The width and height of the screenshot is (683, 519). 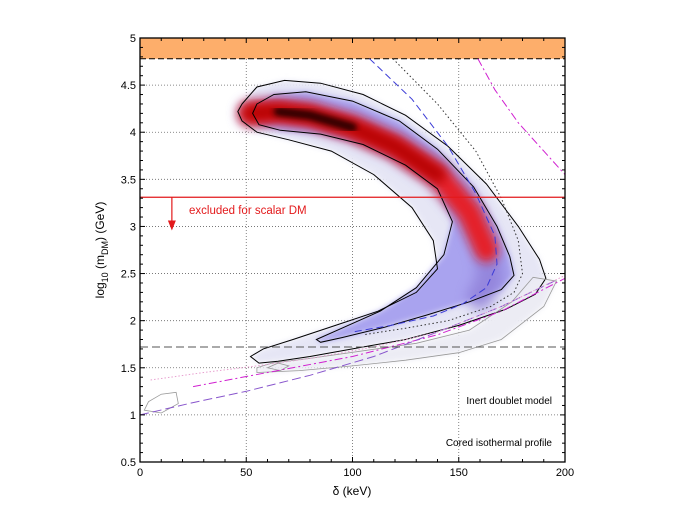 I want to click on scalar-limit-label: excluded for scalar DM, so click(x=248, y=211).